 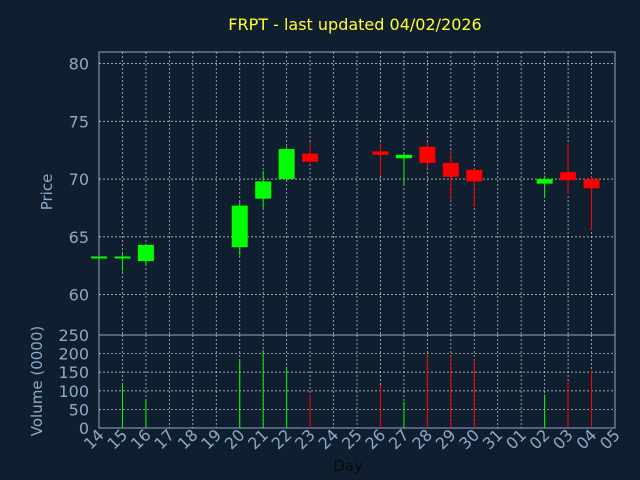 What do you see at coordinates (348, 466) in the screenshot?
I see `x-axis-label: Day` at bounding box center [348, 466].